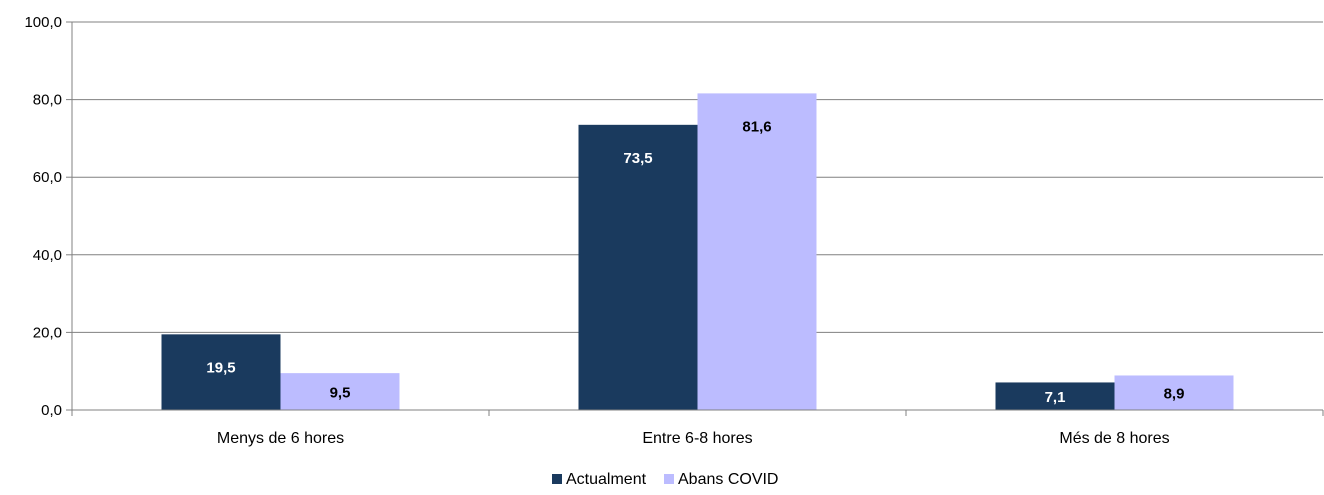 The width and height of the screenshot is (1324, 495). I want to click on y-tick-label: 100,0, so click(43, 22).